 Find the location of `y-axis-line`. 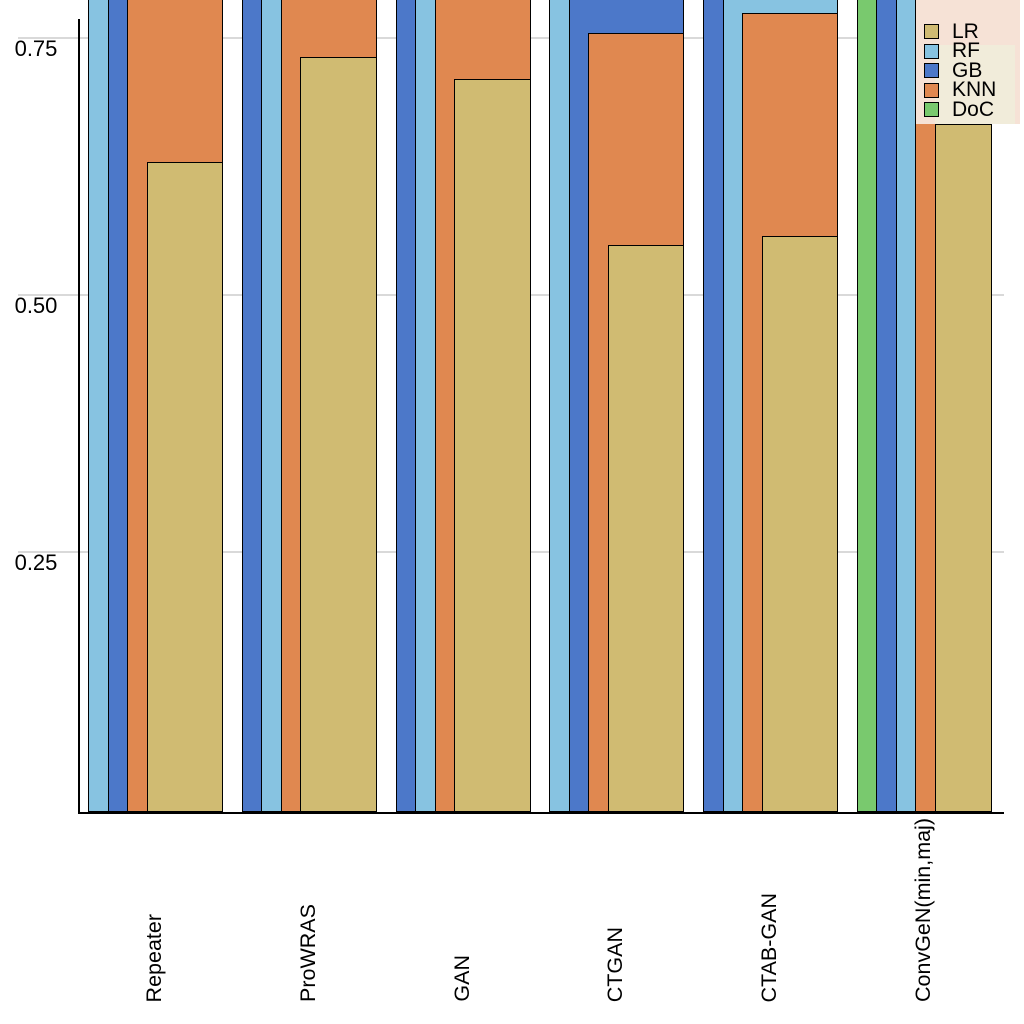

y-axis-line is located at coordinates (79, 416).